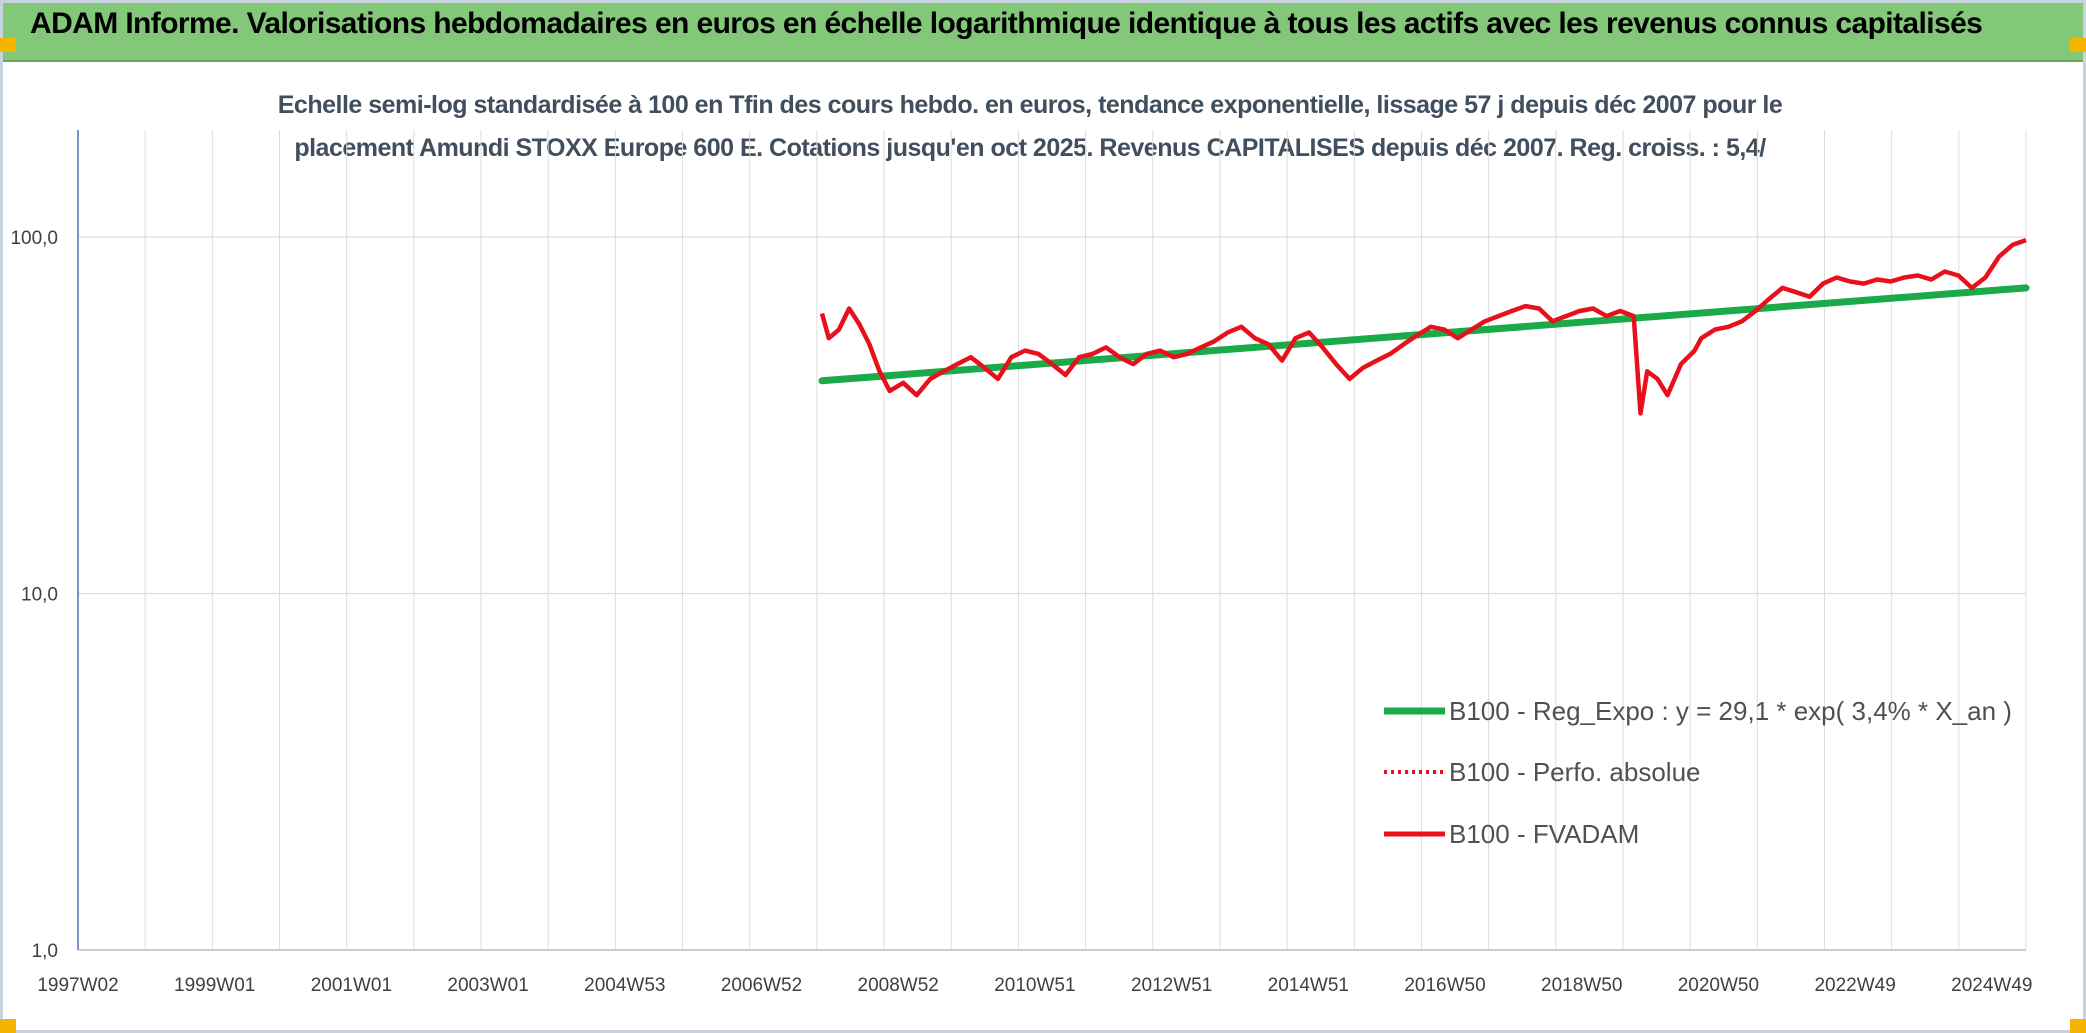 The image size is (2086, 1033). What do you see at coordinates (898, 985) in the screenshot?
I see `x-tick-label: 2008W52` at bounding box center [898, 985].